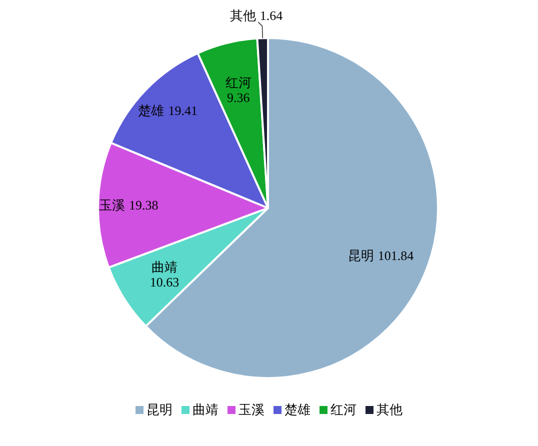  What do you see at coordinates (238, 82) in the screenshot?
I see `slice-label: 红河` at bounding box center [238, 82].